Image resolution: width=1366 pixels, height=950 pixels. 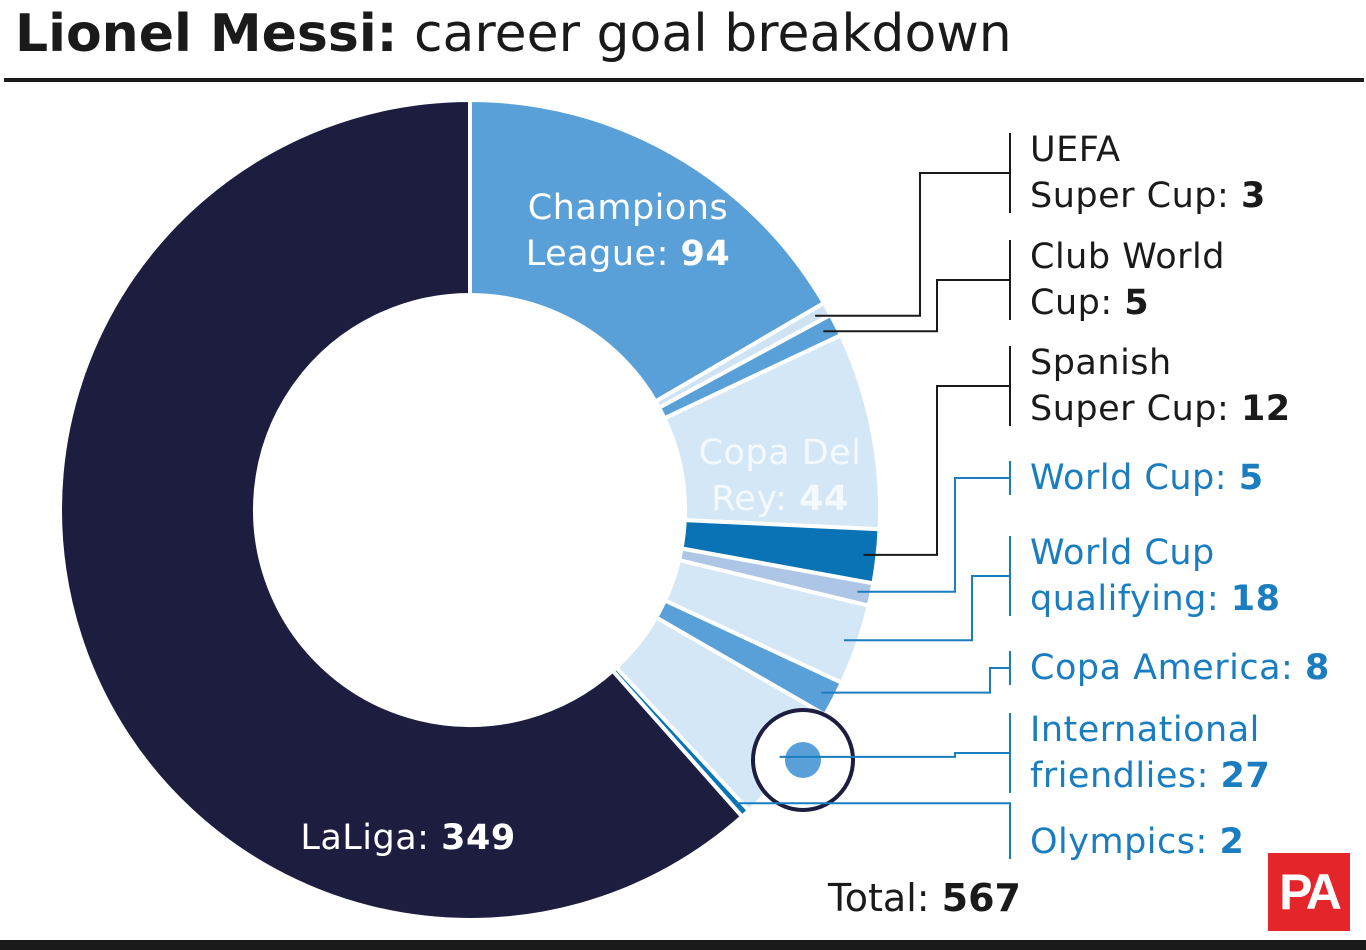 I want to click on slice-name: LaLiga:, so click(x=365, y=838).